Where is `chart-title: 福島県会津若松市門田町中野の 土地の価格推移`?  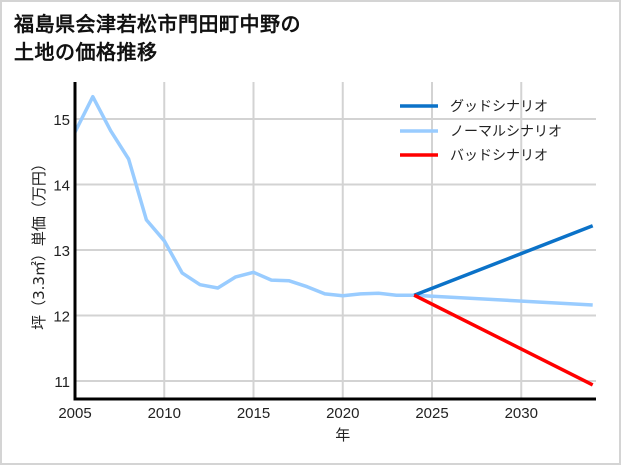 chart-title: 福島県会津若松市門田町中野の 土地の価格推移 is located at coordinates (157, 38).